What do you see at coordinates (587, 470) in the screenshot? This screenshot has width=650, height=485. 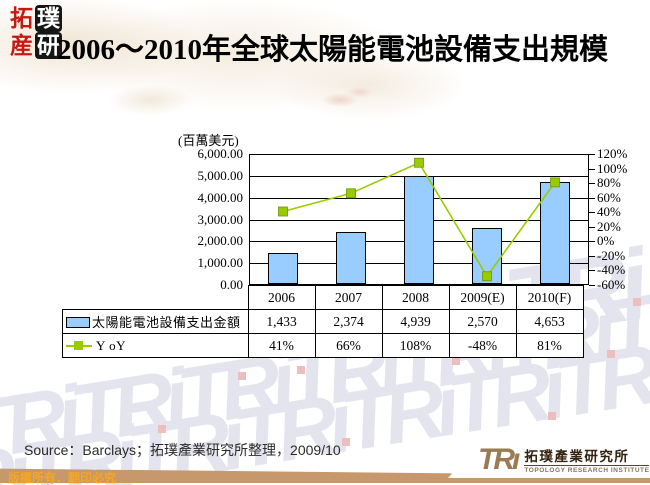 I see `tri-logo-en: TOPOLOGY RESEARCH INSTITUTE` at bounding box center [587, 470].